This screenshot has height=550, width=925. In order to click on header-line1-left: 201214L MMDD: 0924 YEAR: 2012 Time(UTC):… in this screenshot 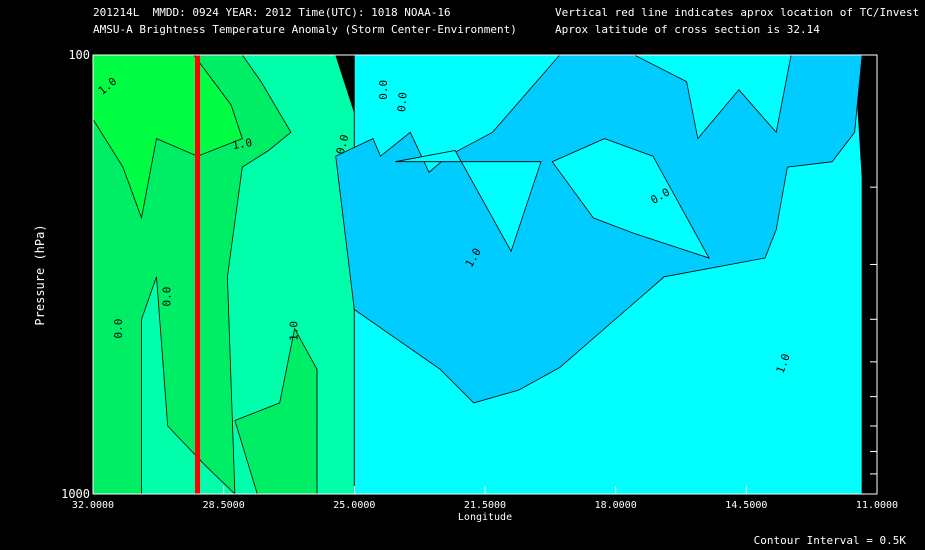, I will do `click(272, 12)`.